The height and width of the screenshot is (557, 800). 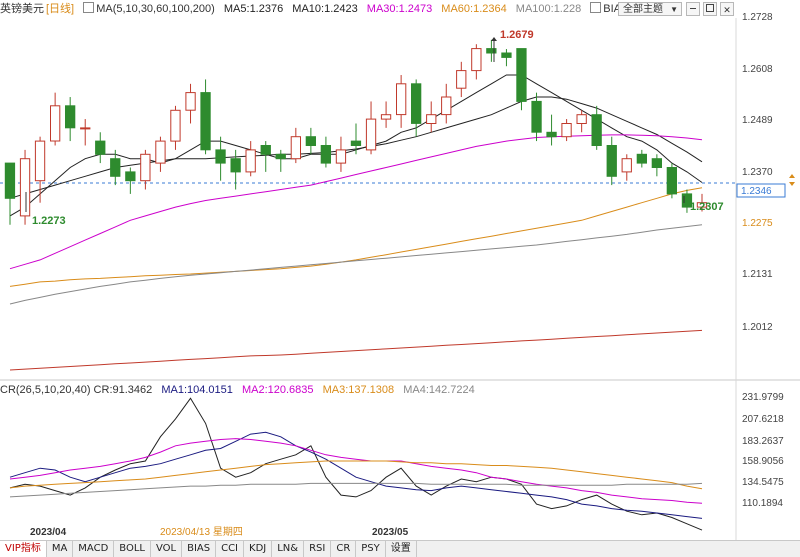 I want to click on ma-line-ma200, so click(x=356, y=350).